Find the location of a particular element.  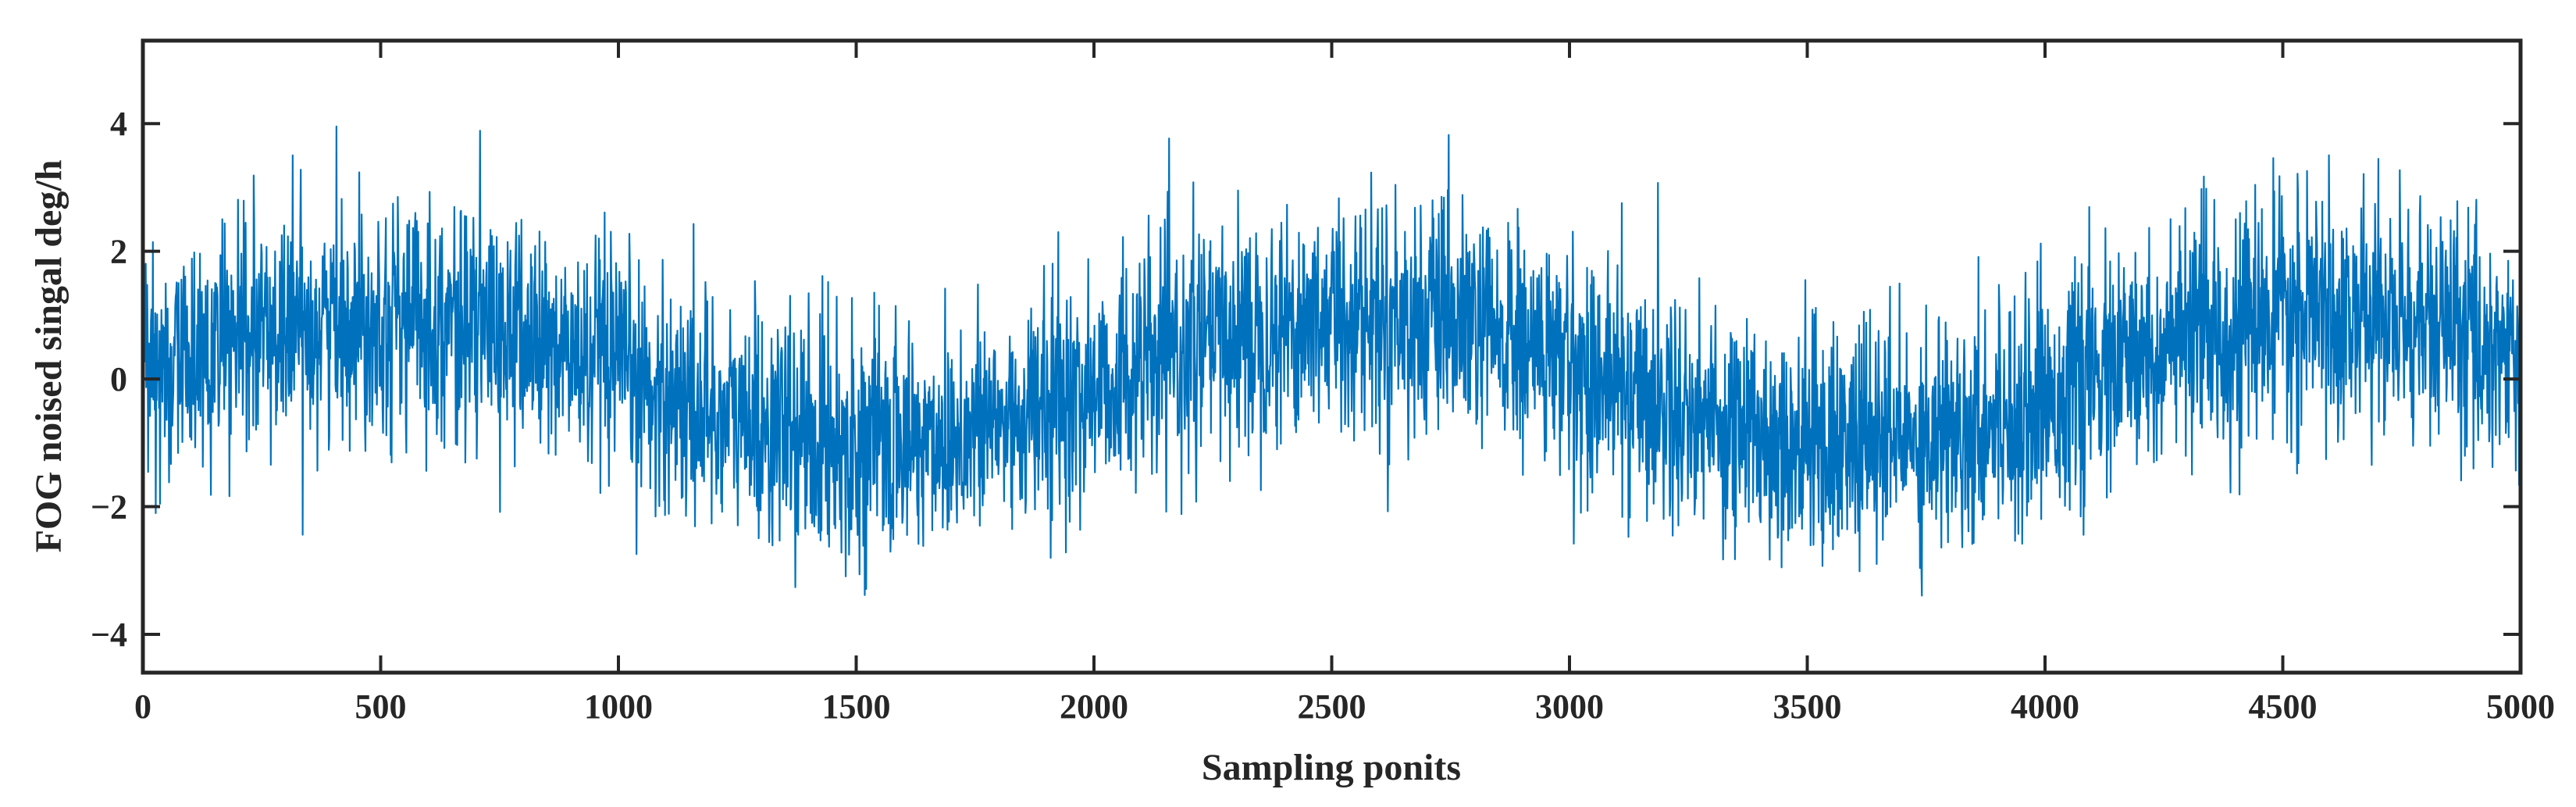

x-tick-label: 4000 is located at coordinates (2045, 706).